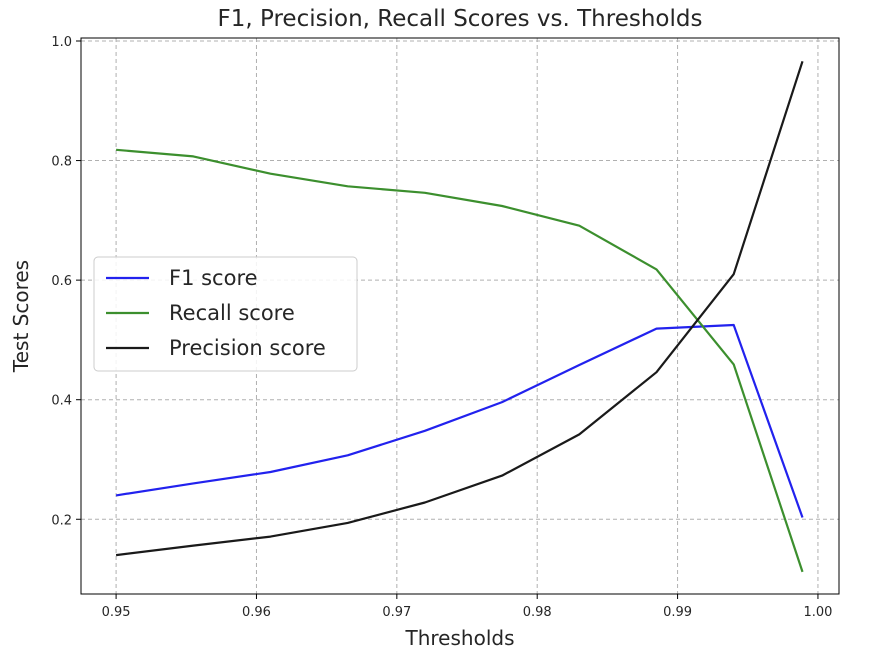  Describe the element at coordinates (396, 612) in the screenshot. I see `x-tick-label: 0.97` at that location.